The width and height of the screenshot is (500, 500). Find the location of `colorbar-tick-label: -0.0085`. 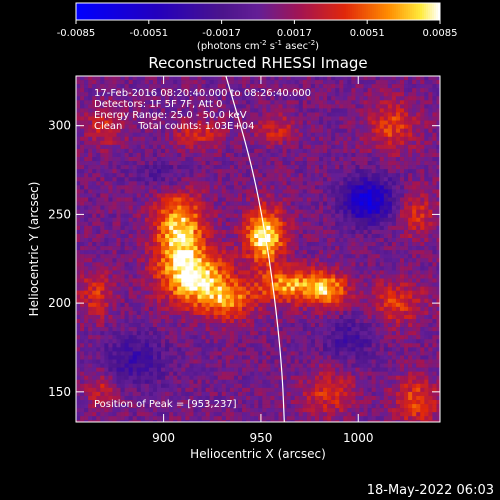

colorbar-tick-label: -0.0085 is located at coordinates (76, 33).